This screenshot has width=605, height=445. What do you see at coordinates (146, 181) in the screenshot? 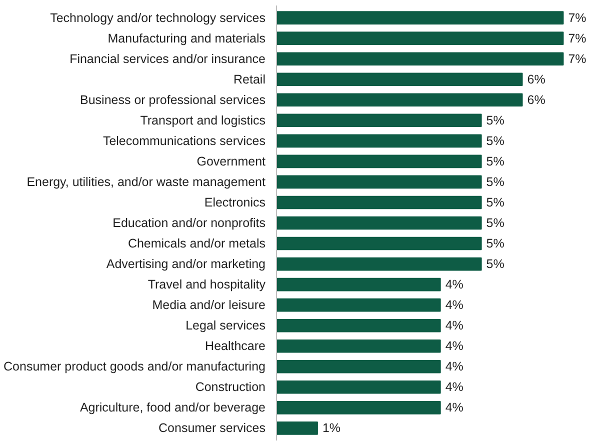
I see `y-tick-label: Energy, utilities, and/or waste management` at bounding box center [146, 181].